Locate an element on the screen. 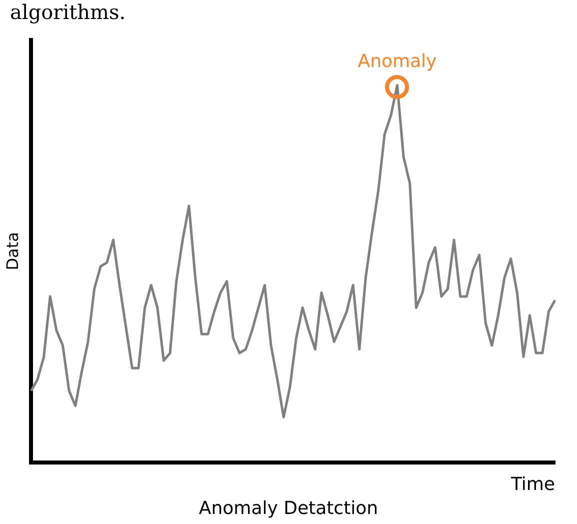 Image resolution: width=577 pixels, height=524 pixels. annotation: Anomaly is located at coordinates (398, 61).